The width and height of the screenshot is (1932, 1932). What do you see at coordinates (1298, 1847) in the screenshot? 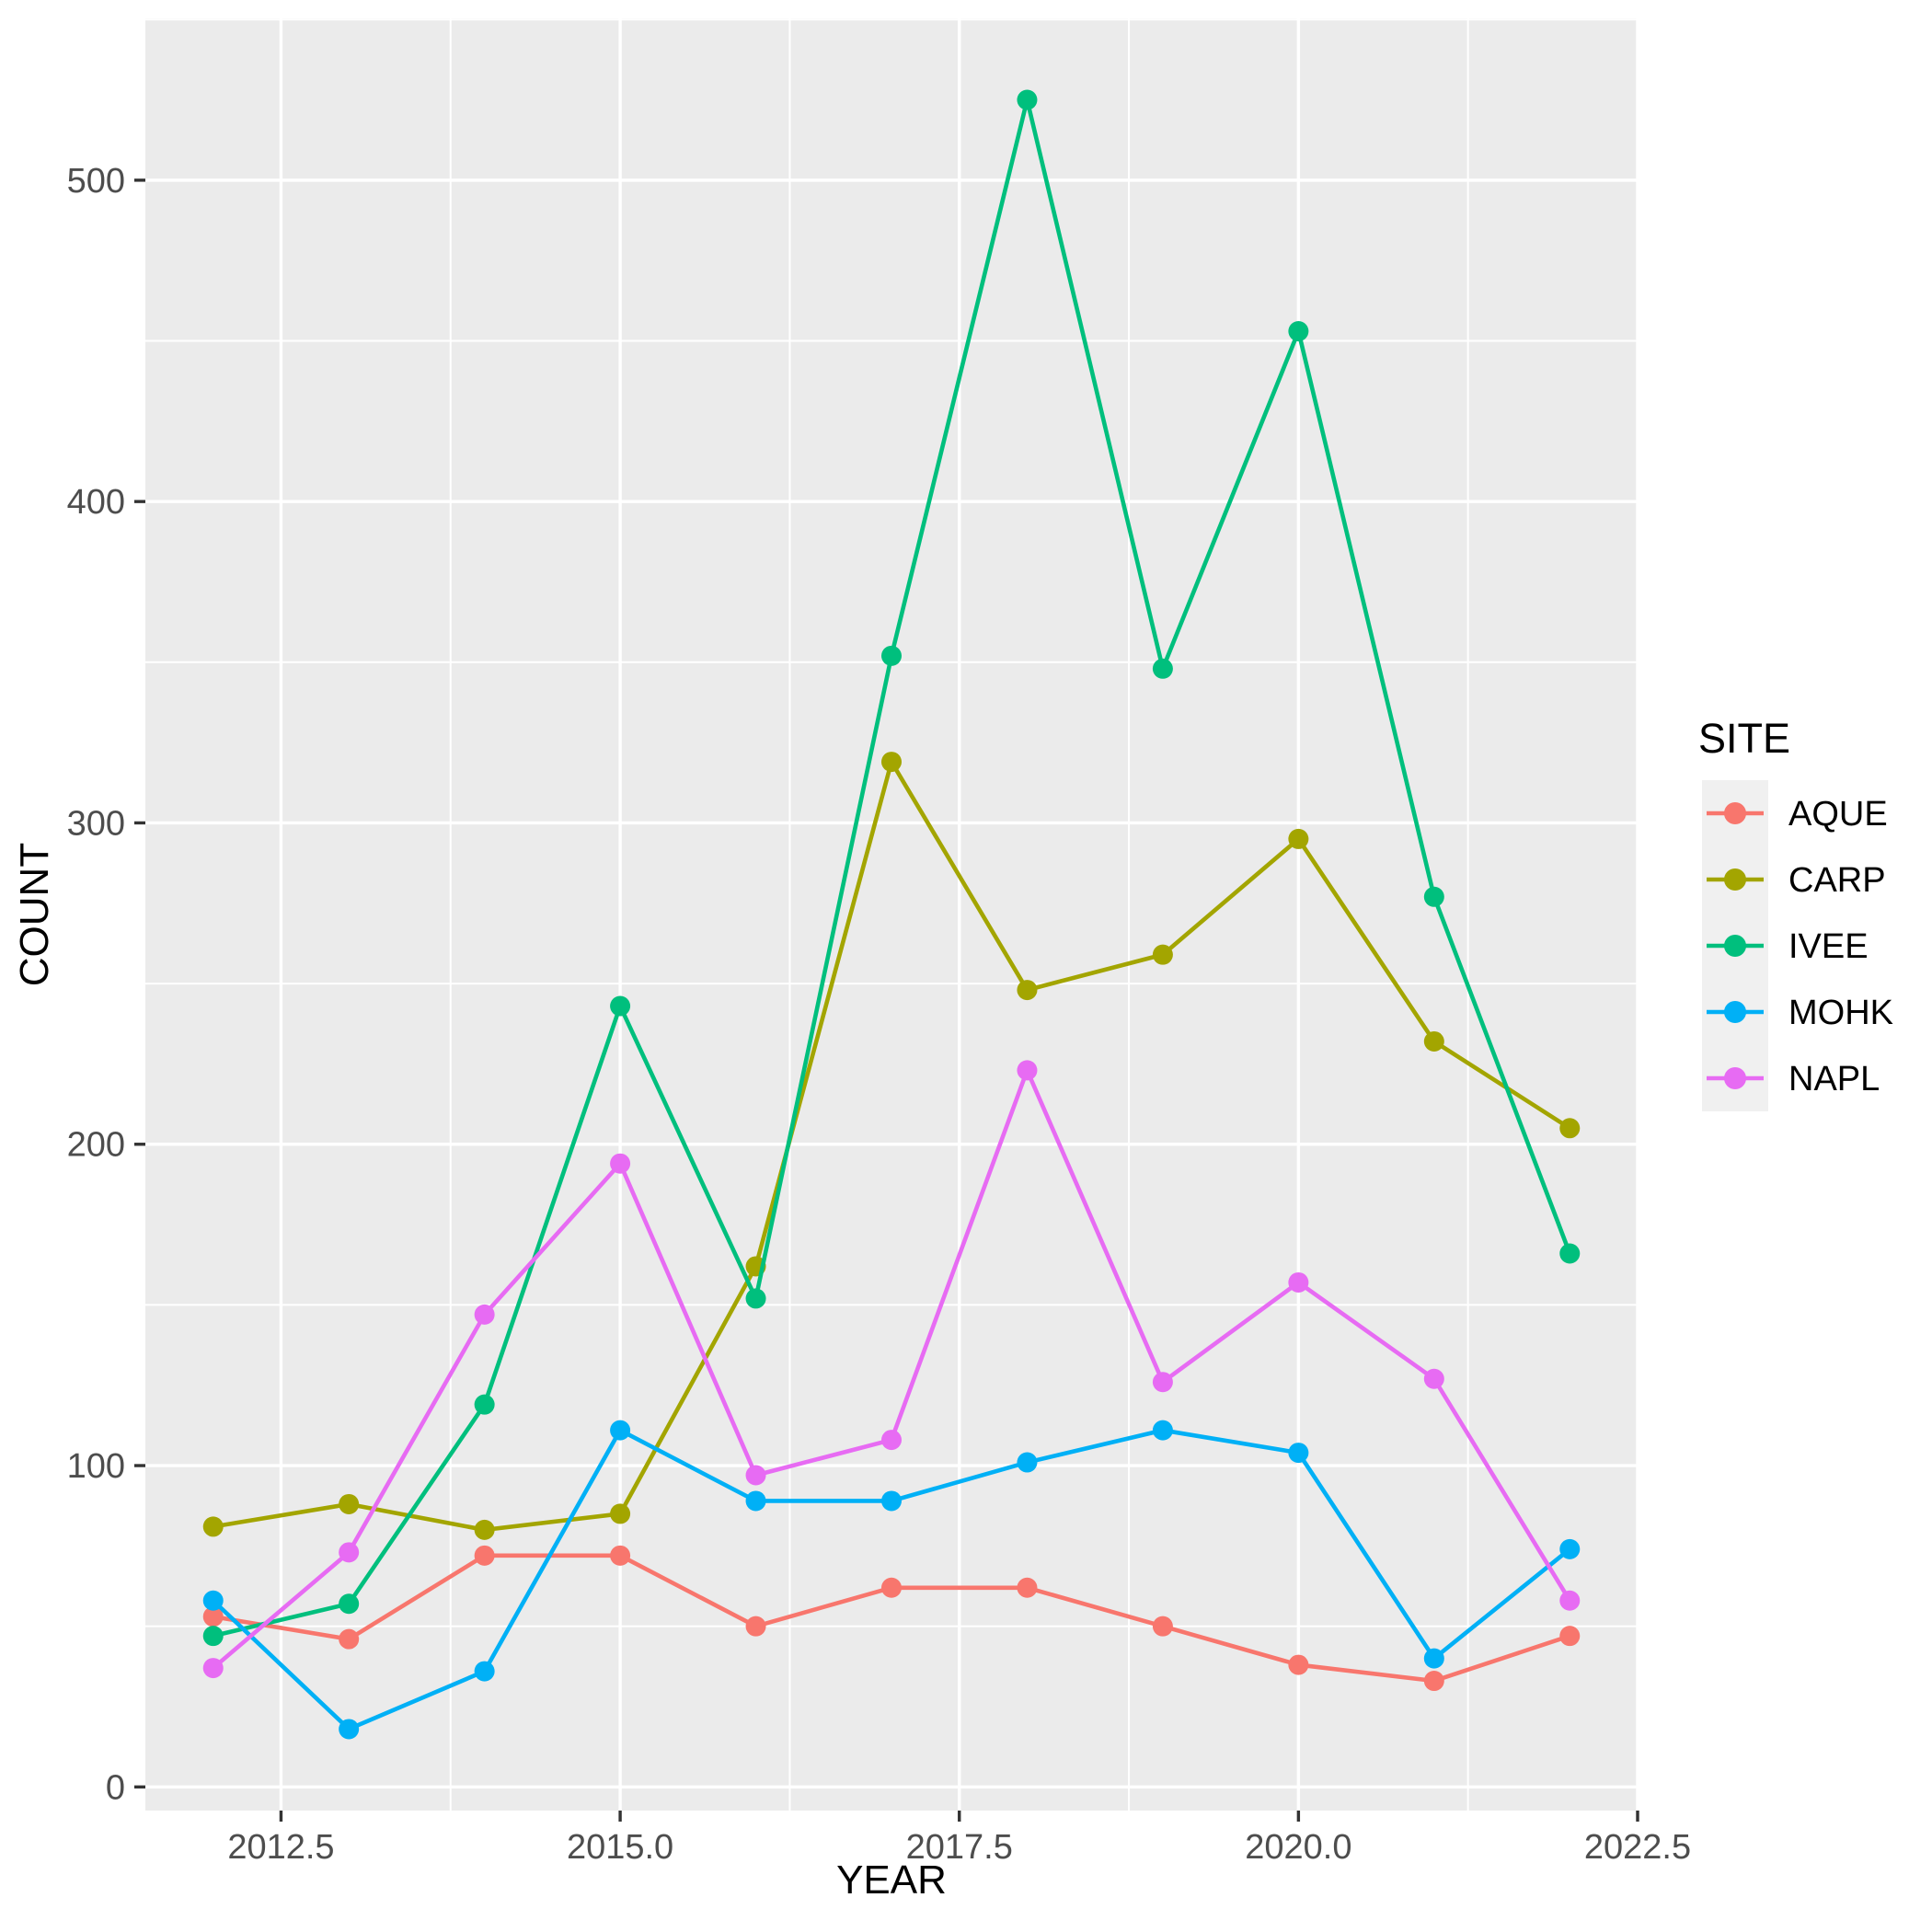
I see `x-tick-label-2020.0: 2020.0` at bounding box center [1298, 1847].